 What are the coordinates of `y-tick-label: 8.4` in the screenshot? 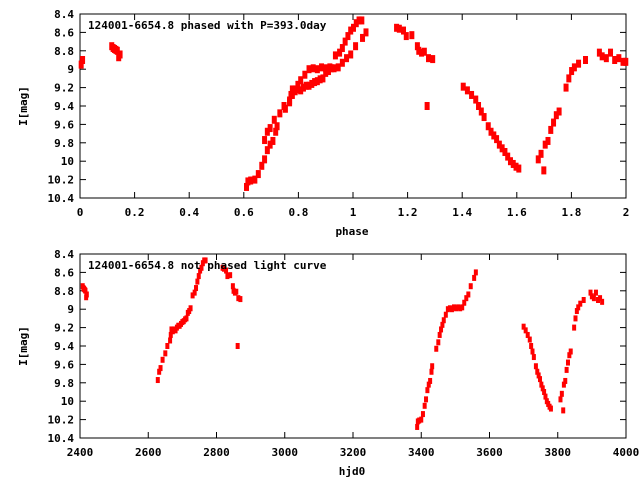 It's located at (64, 14).